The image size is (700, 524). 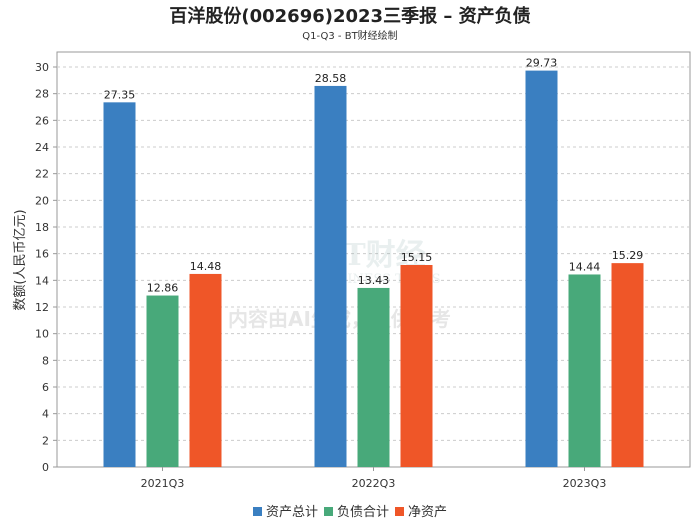 What do you see at coordinates (542, 63) in the screenshot?
I see `data-label: 29.73` at bounding box center [542, 63].